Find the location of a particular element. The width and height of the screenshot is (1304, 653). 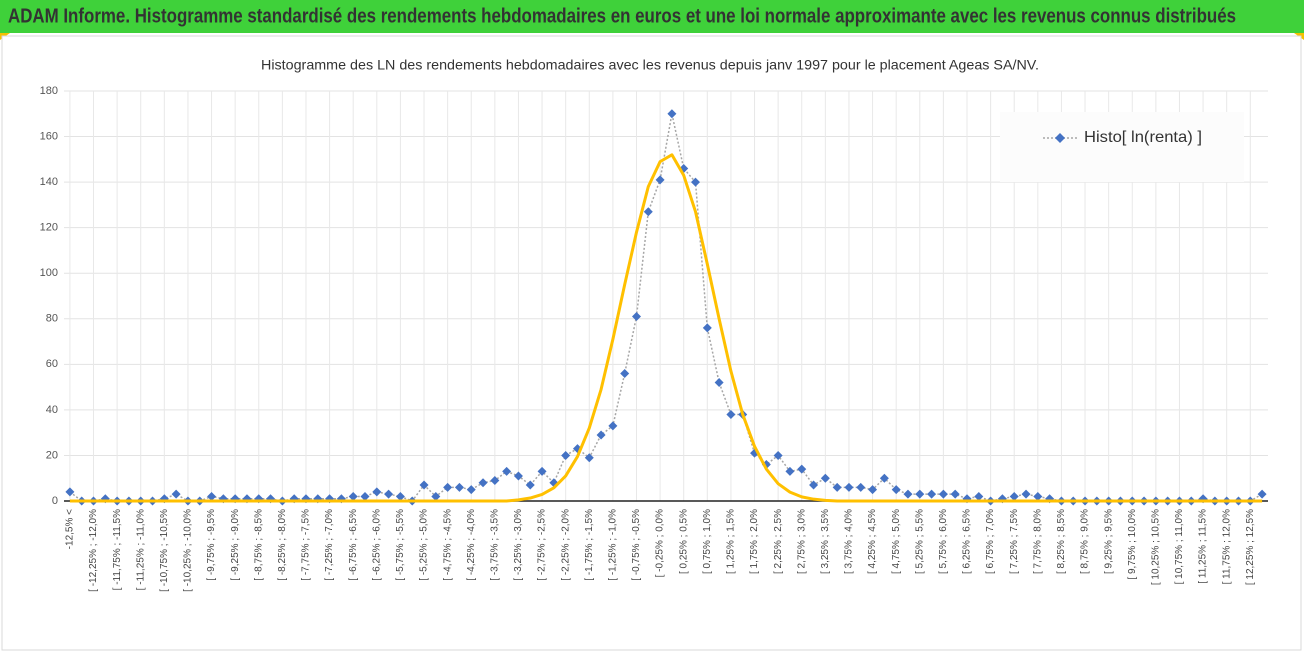

x-tick-label: [ 11,75% ; 12,0% is located at coordinates (1226, 547).